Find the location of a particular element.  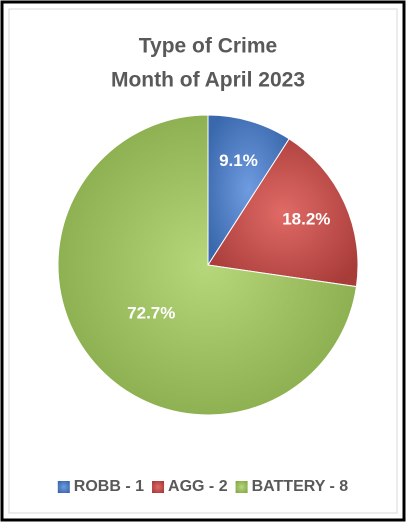

legend-label: AGG - 2 is located at coordinates (198, 486).